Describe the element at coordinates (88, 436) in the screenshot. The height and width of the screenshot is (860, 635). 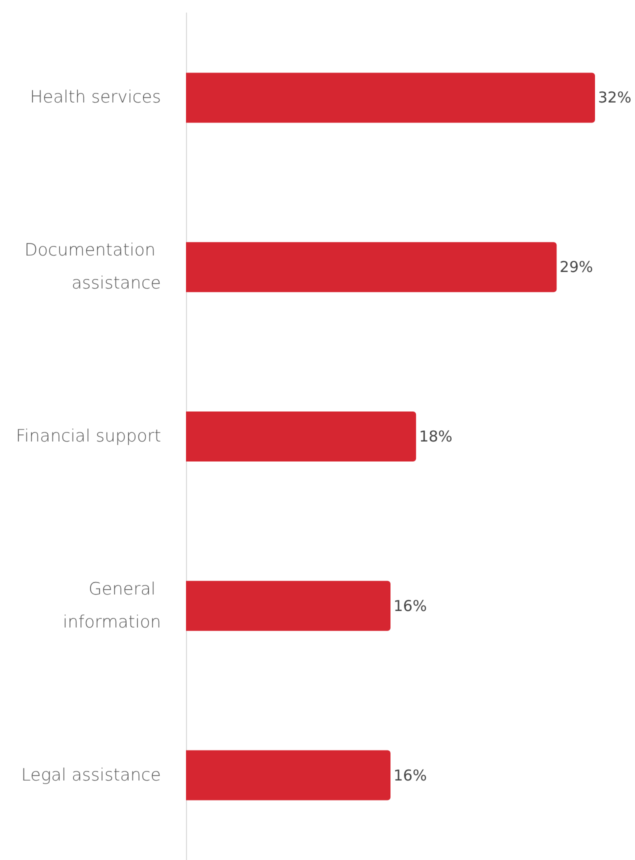
I see `y-tick-label: Financial support` at that location.